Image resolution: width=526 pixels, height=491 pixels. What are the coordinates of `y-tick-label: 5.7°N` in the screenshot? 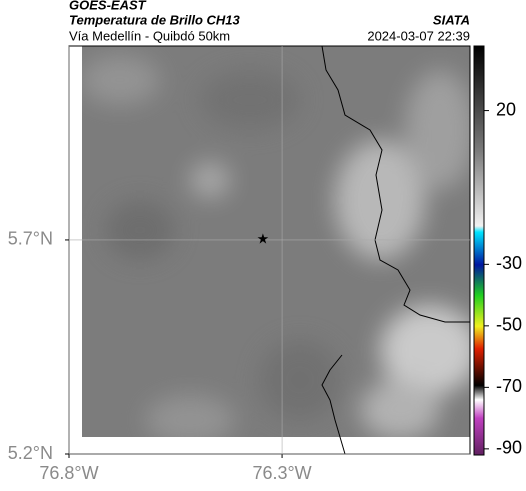 It's located at (30, 239).